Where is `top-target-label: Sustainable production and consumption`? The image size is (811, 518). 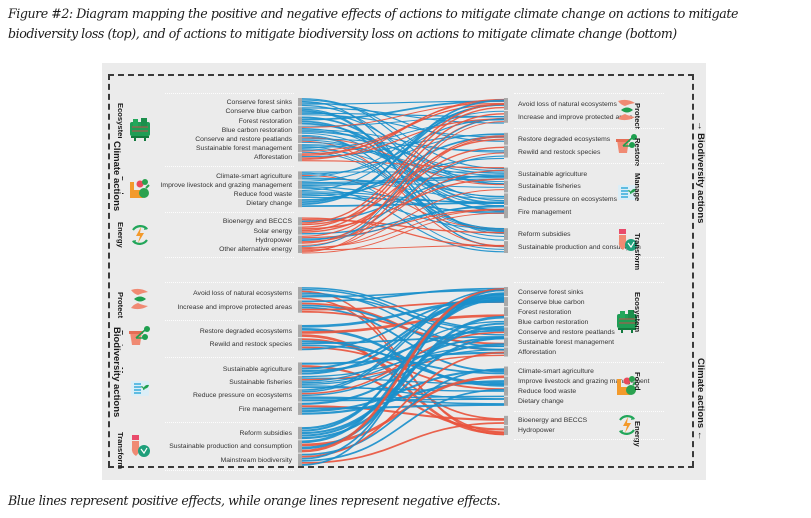
top-target-label: Sustainable production and consumption is located at coordinates (579, 248).